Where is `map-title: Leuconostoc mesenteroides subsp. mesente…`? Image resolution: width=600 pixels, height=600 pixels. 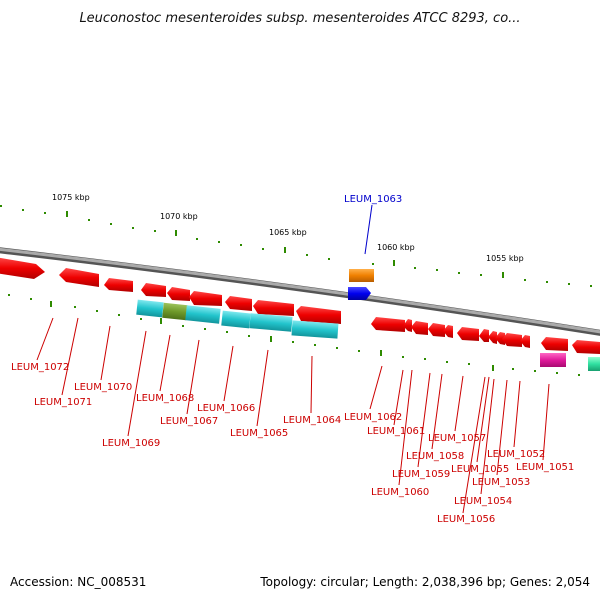
map-title: Leuconostoc mesenteroides subsp. mesente… is located at coordinates (299, 18).